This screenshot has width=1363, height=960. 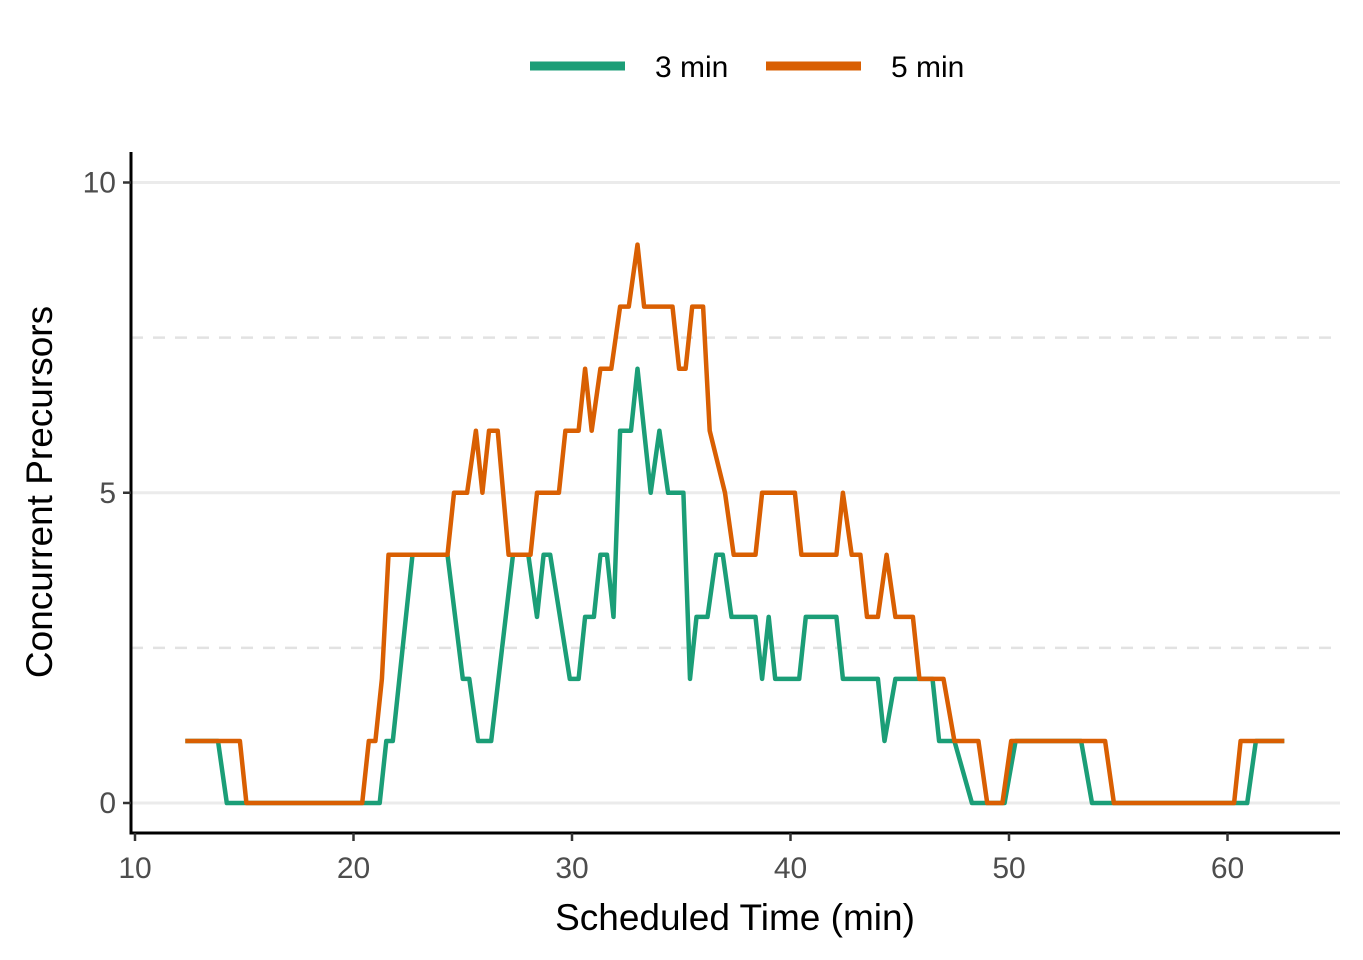 I want to click on x-tick-label: 40, so click(x=790, y=868).